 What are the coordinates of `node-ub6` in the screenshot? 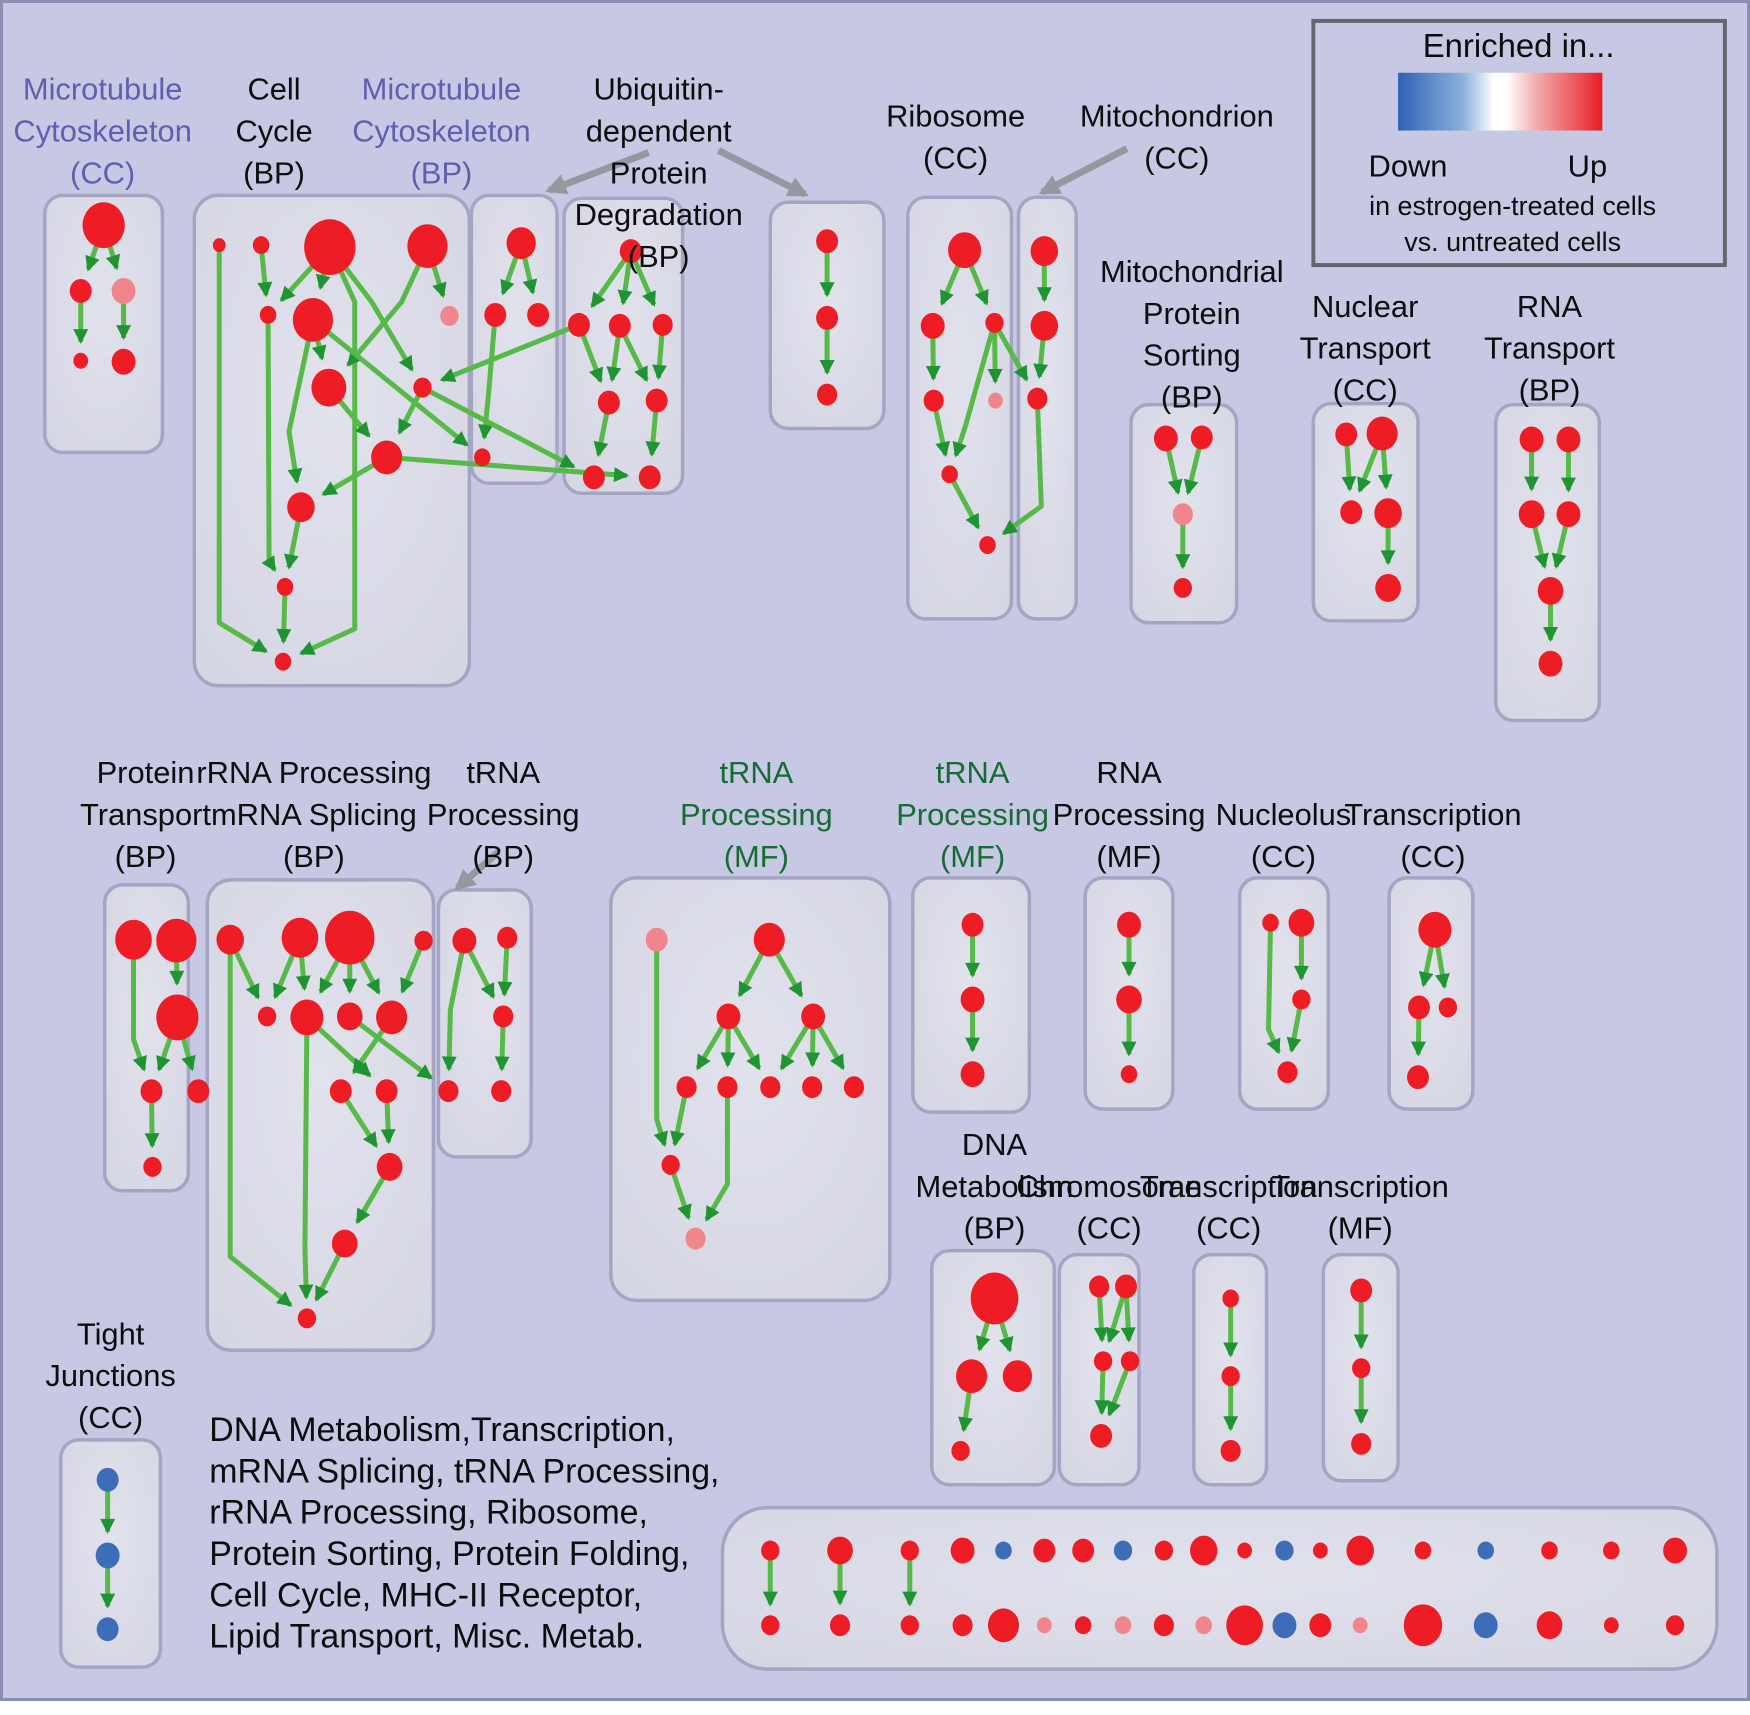 It's located at (656, 400).